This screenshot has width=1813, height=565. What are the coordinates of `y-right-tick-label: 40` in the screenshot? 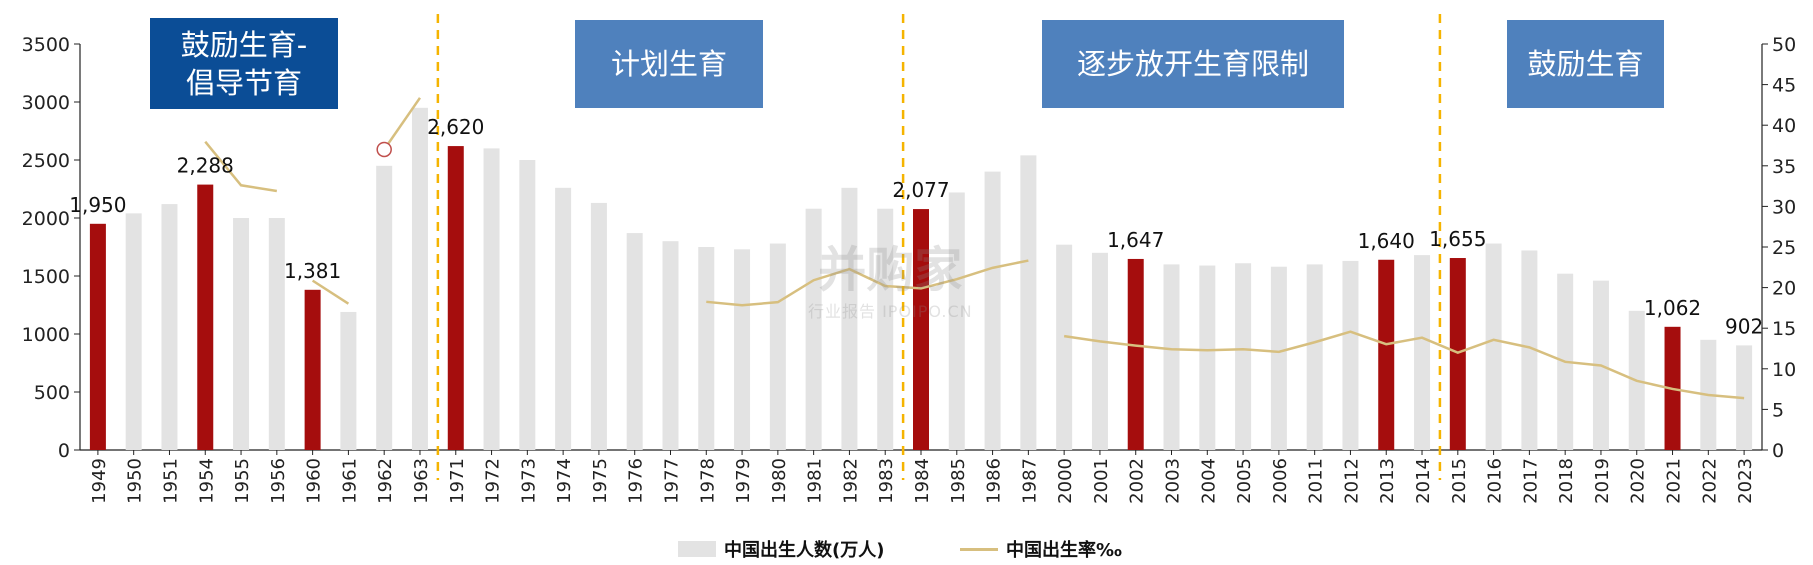 It's located at (1784, 126).